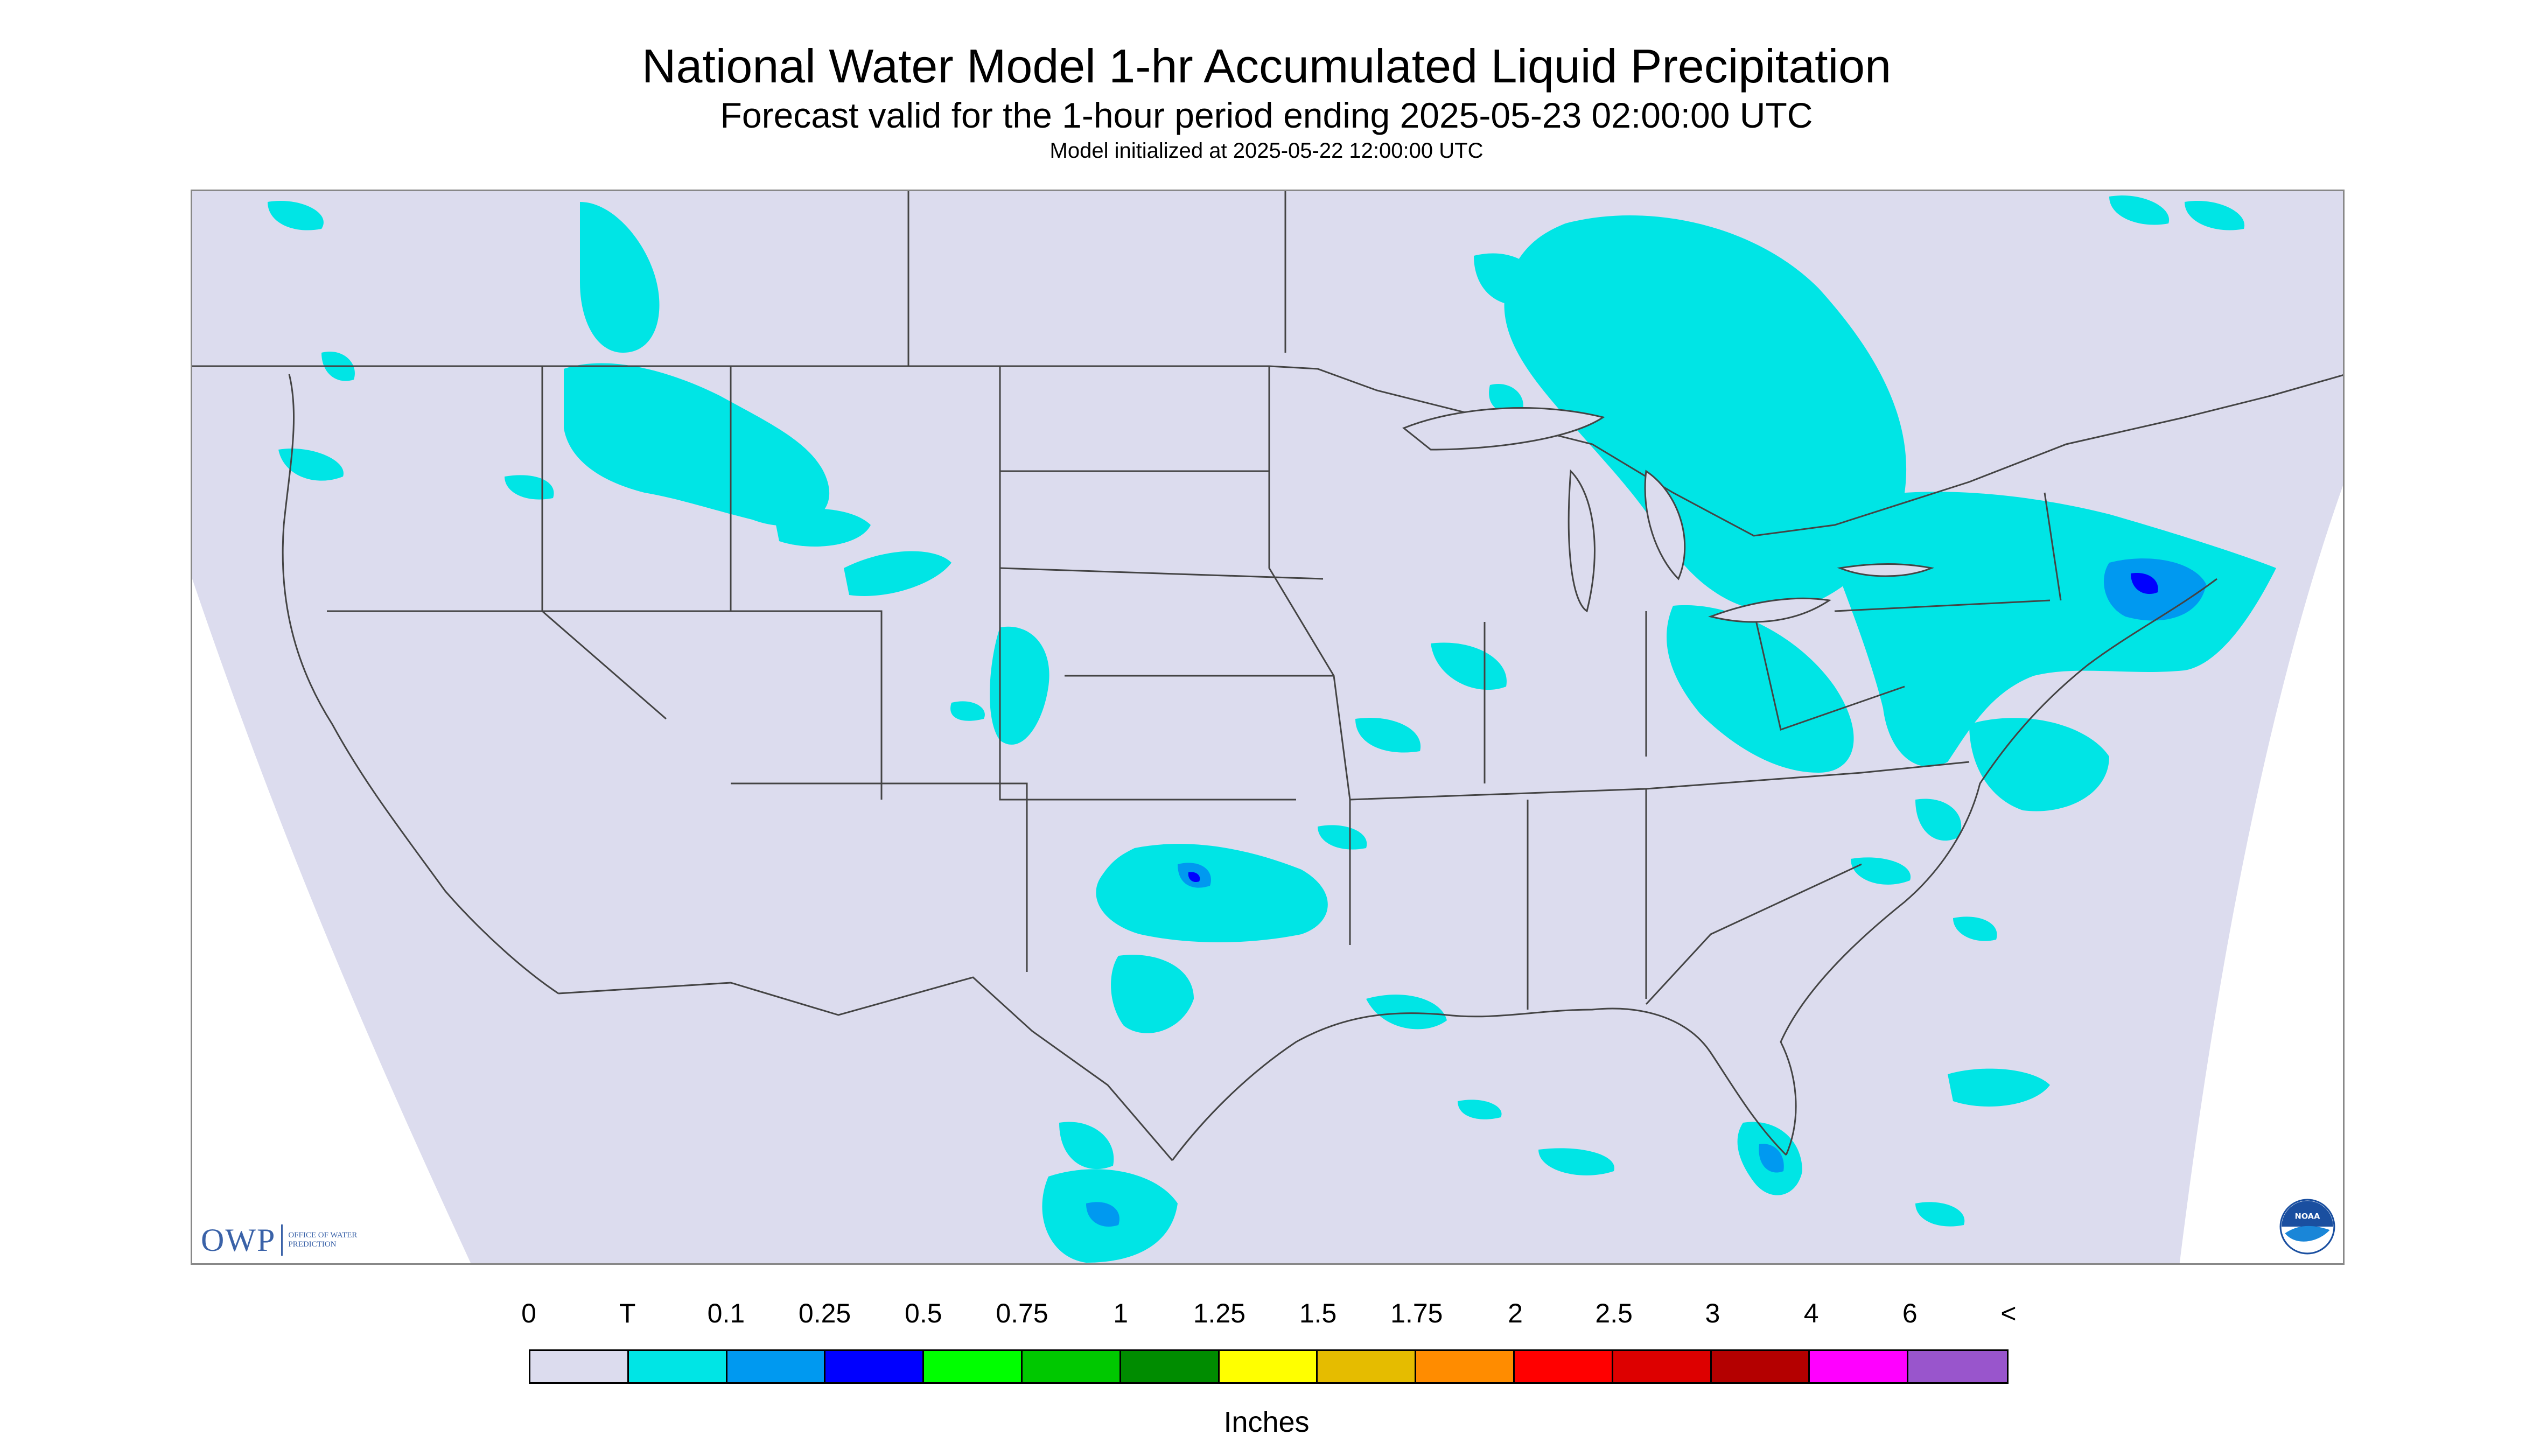  Describe the element at coordinates (1020, 685) in the screenshot. I see `precip-colorado` at that location.